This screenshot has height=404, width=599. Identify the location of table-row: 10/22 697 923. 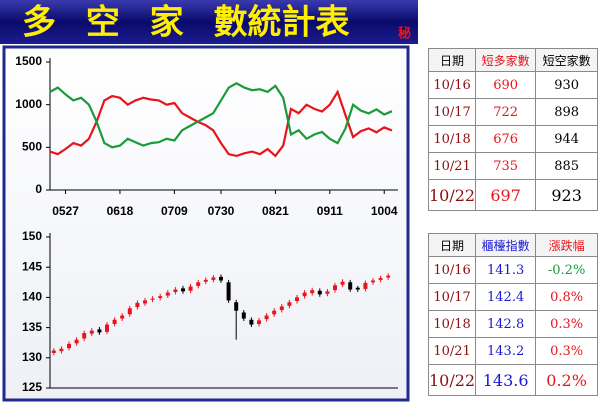
(513, 195).